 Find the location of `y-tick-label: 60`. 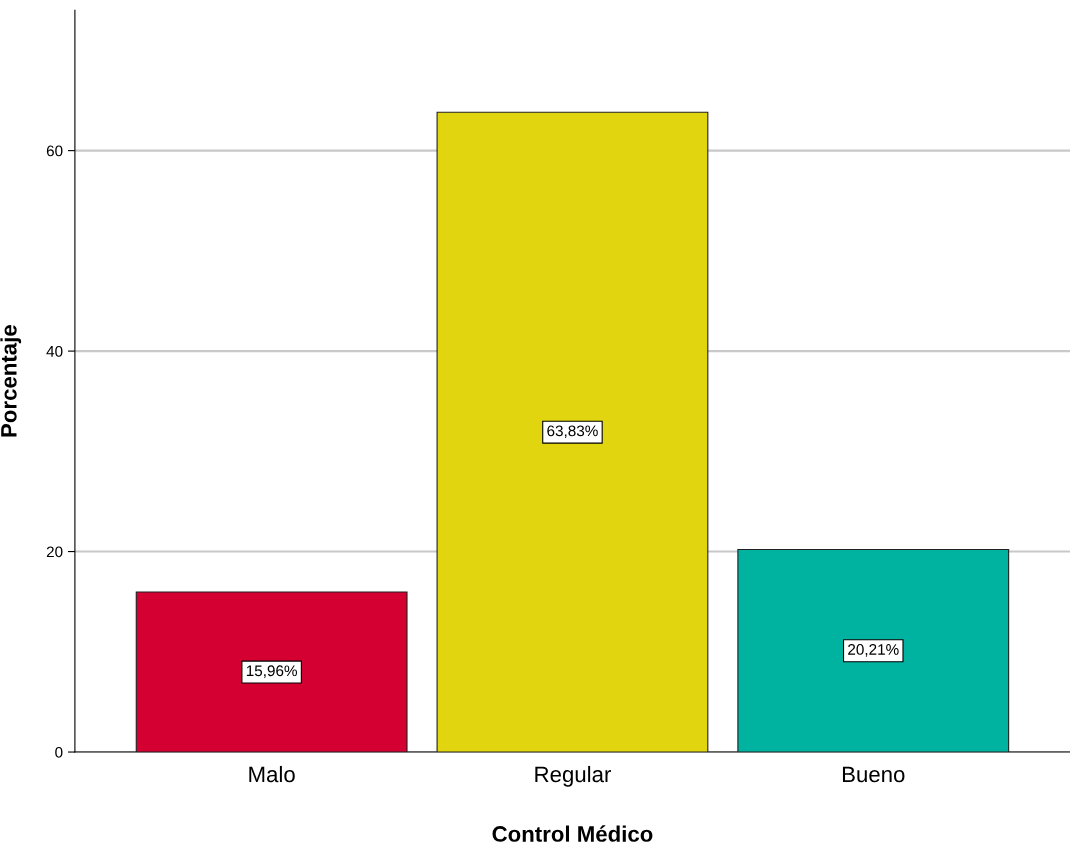

y-tick-label: 60 is located at coordinates (54, 151).